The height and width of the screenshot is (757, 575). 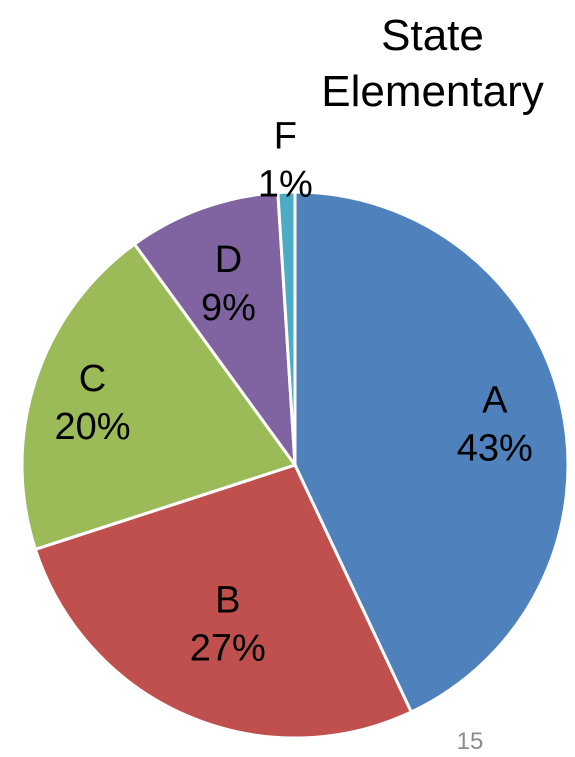 I want to click on chart-title-line1: State, so click(x=432, y=35).